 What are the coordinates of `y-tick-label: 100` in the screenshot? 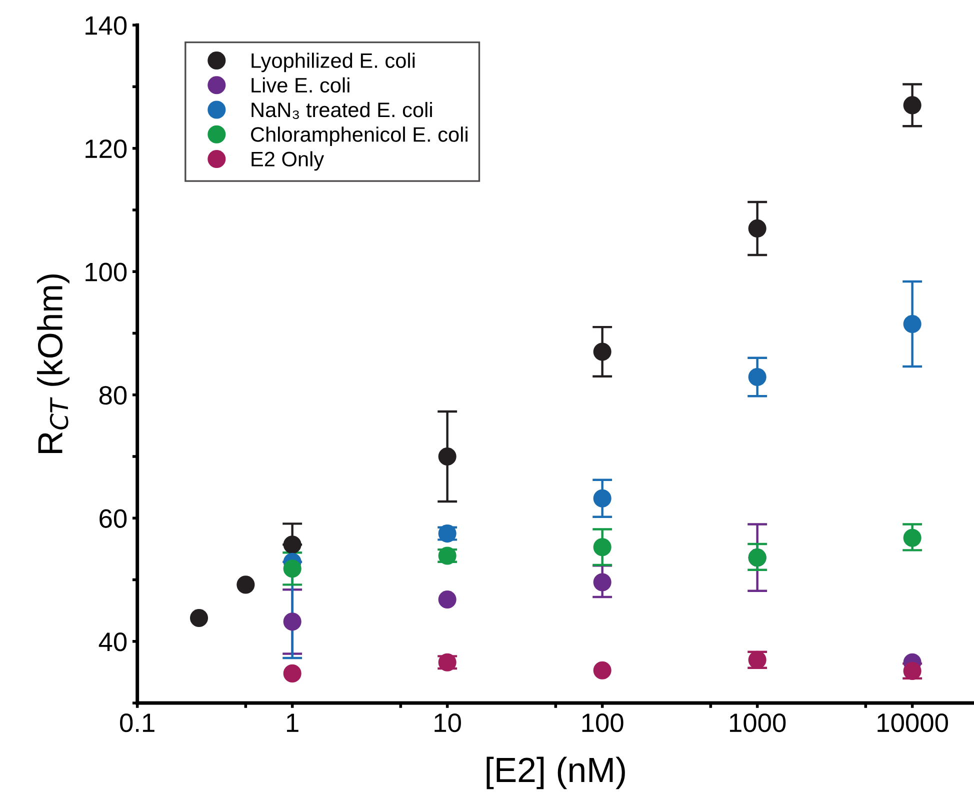 It's located at (106, 272).